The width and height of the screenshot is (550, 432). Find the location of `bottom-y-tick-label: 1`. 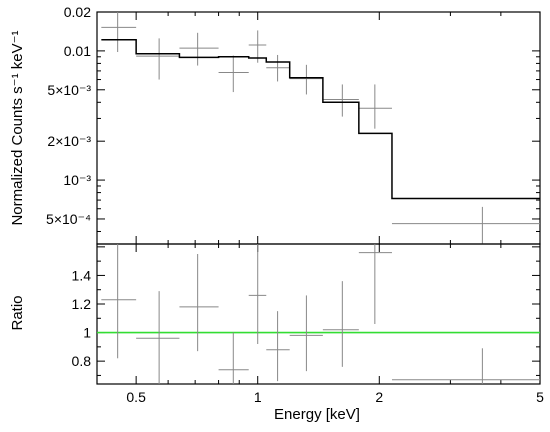

bottom-y-tick-label: 1 is located at coordinates (87, 333).